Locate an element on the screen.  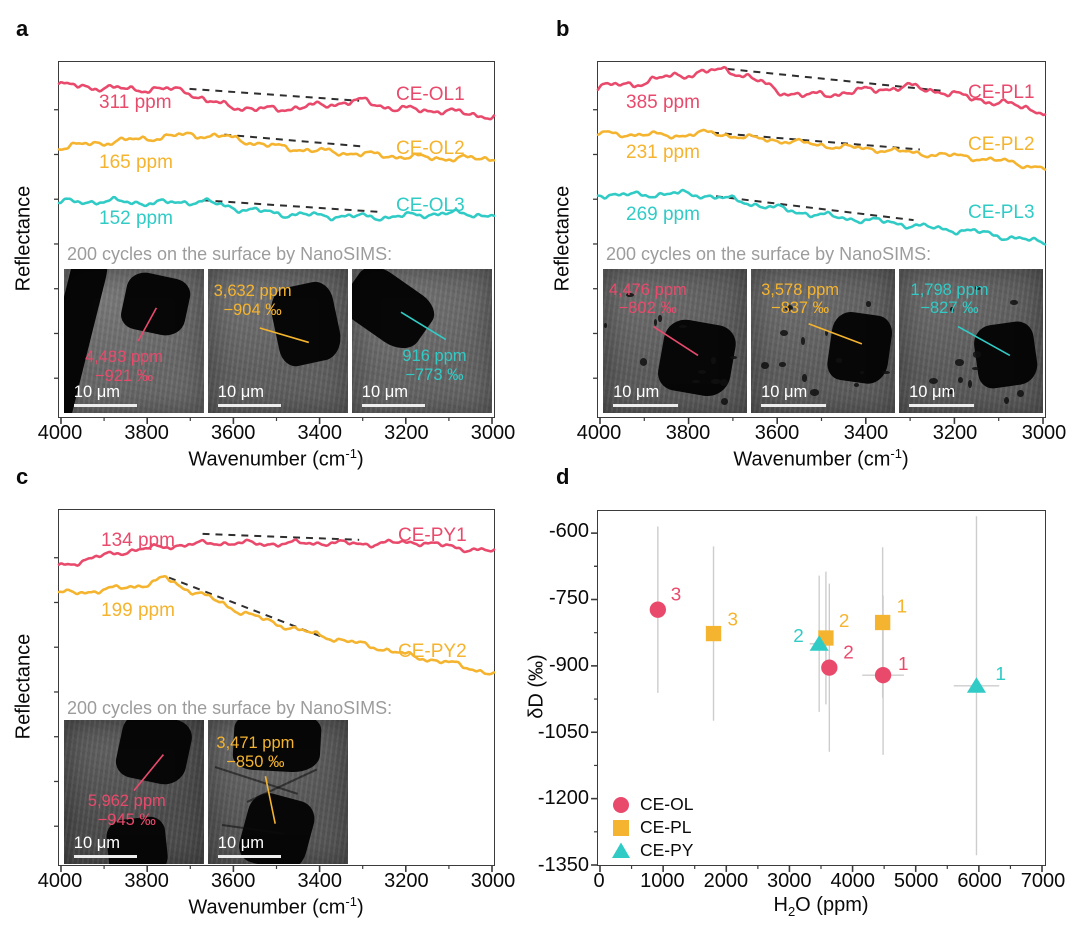
nanosims-measurement-label: 1,798 ppm −827 ‰ is located at coordinates (950, 300).